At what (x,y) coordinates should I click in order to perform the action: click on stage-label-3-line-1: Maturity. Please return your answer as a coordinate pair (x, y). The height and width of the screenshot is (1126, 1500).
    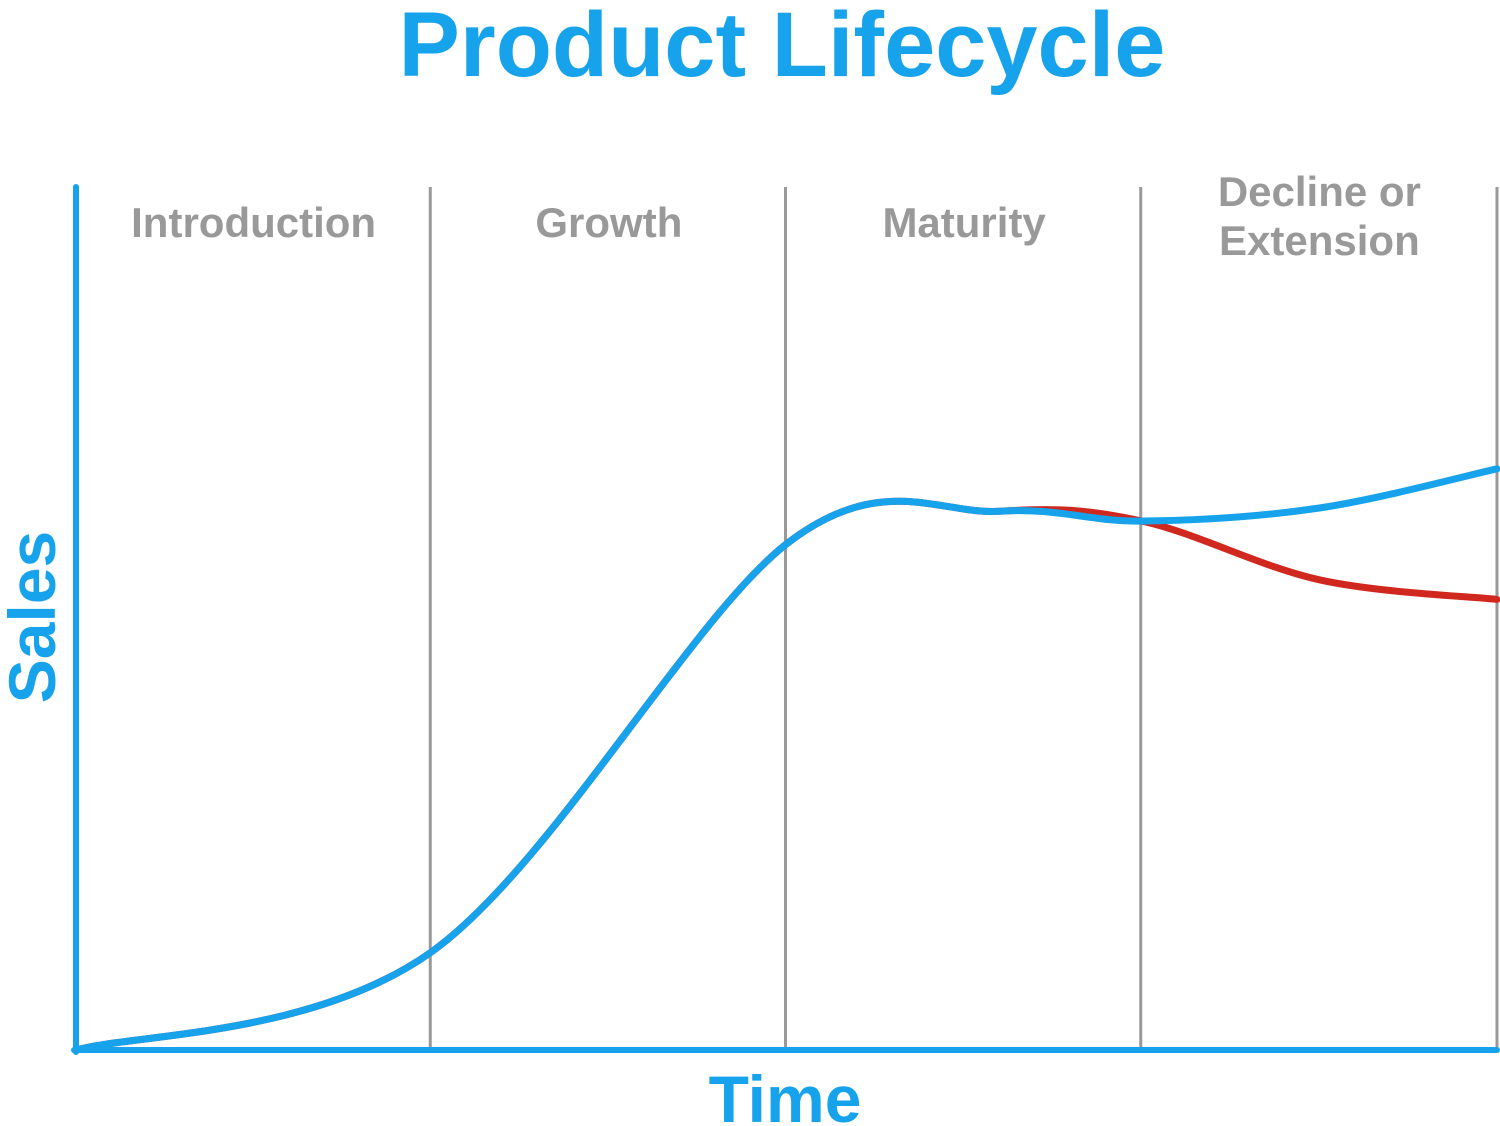
    Looking at the image, I should click on (964, 222).